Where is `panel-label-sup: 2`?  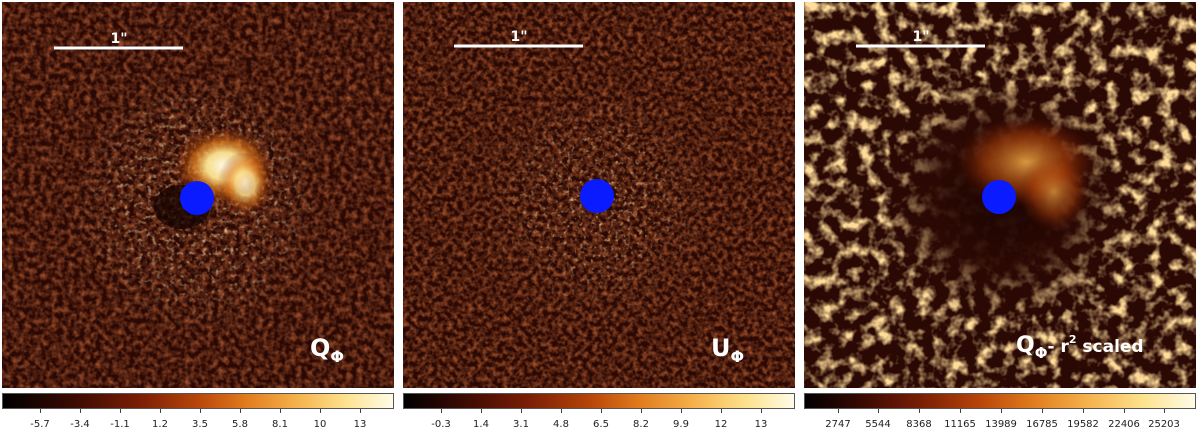
panel-label-sup: 2 is located at coordinates (1073, 339).